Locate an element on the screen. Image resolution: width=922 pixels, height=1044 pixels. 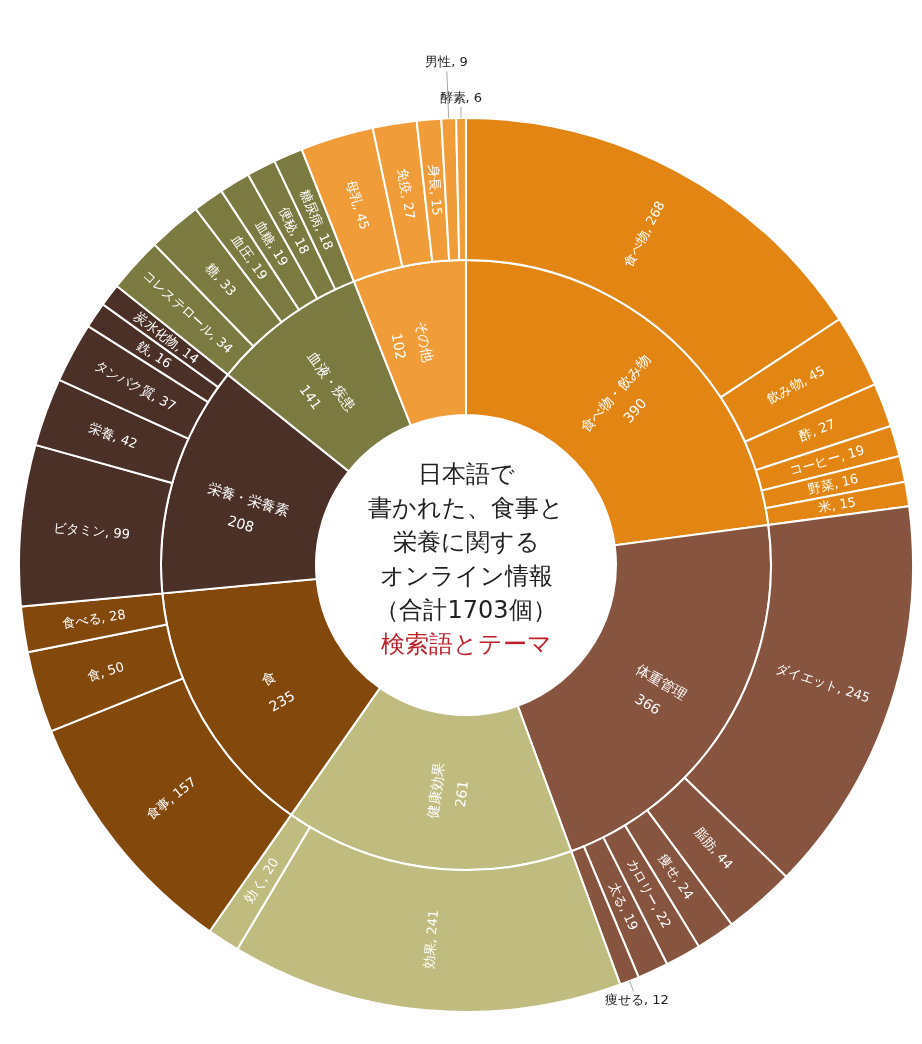
slice-label: その他 is located at coordinates (424, 341).